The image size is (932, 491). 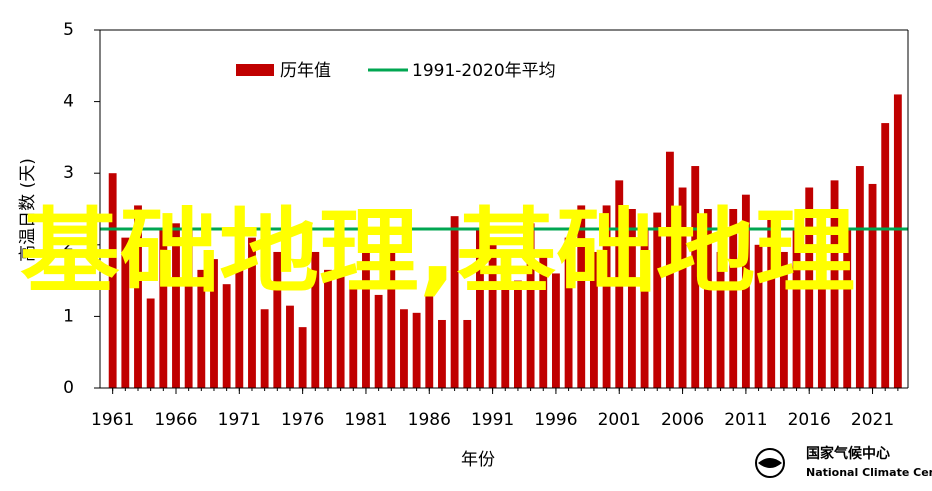 What do you see at coordinates (492, 420) in the screenshot?
I see `x-tick-label: 1991` at bounding box center [492, 420].